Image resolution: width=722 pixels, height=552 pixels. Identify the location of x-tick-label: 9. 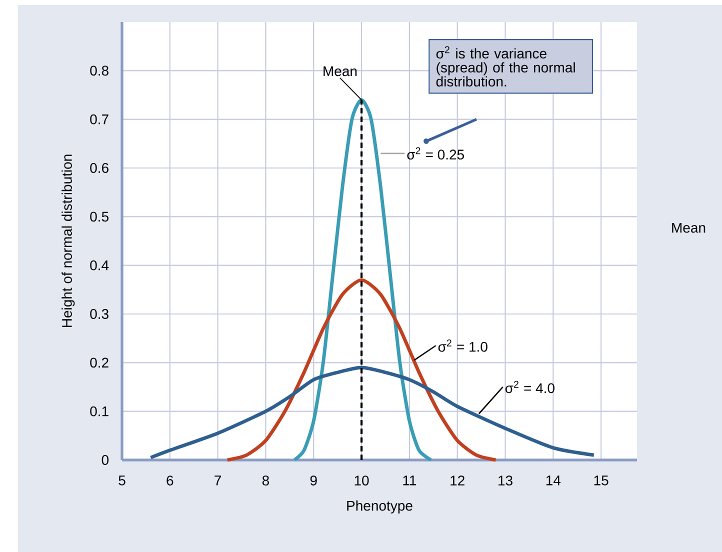
(313, 481).